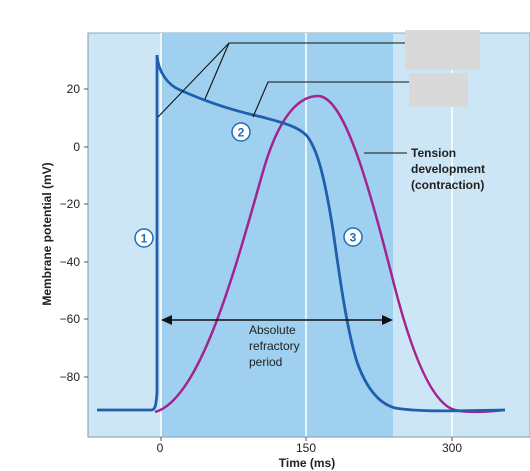 This screenshot has height=471, width=530. I want to click on phase-marker-2-number: 2, so click(241, 133).